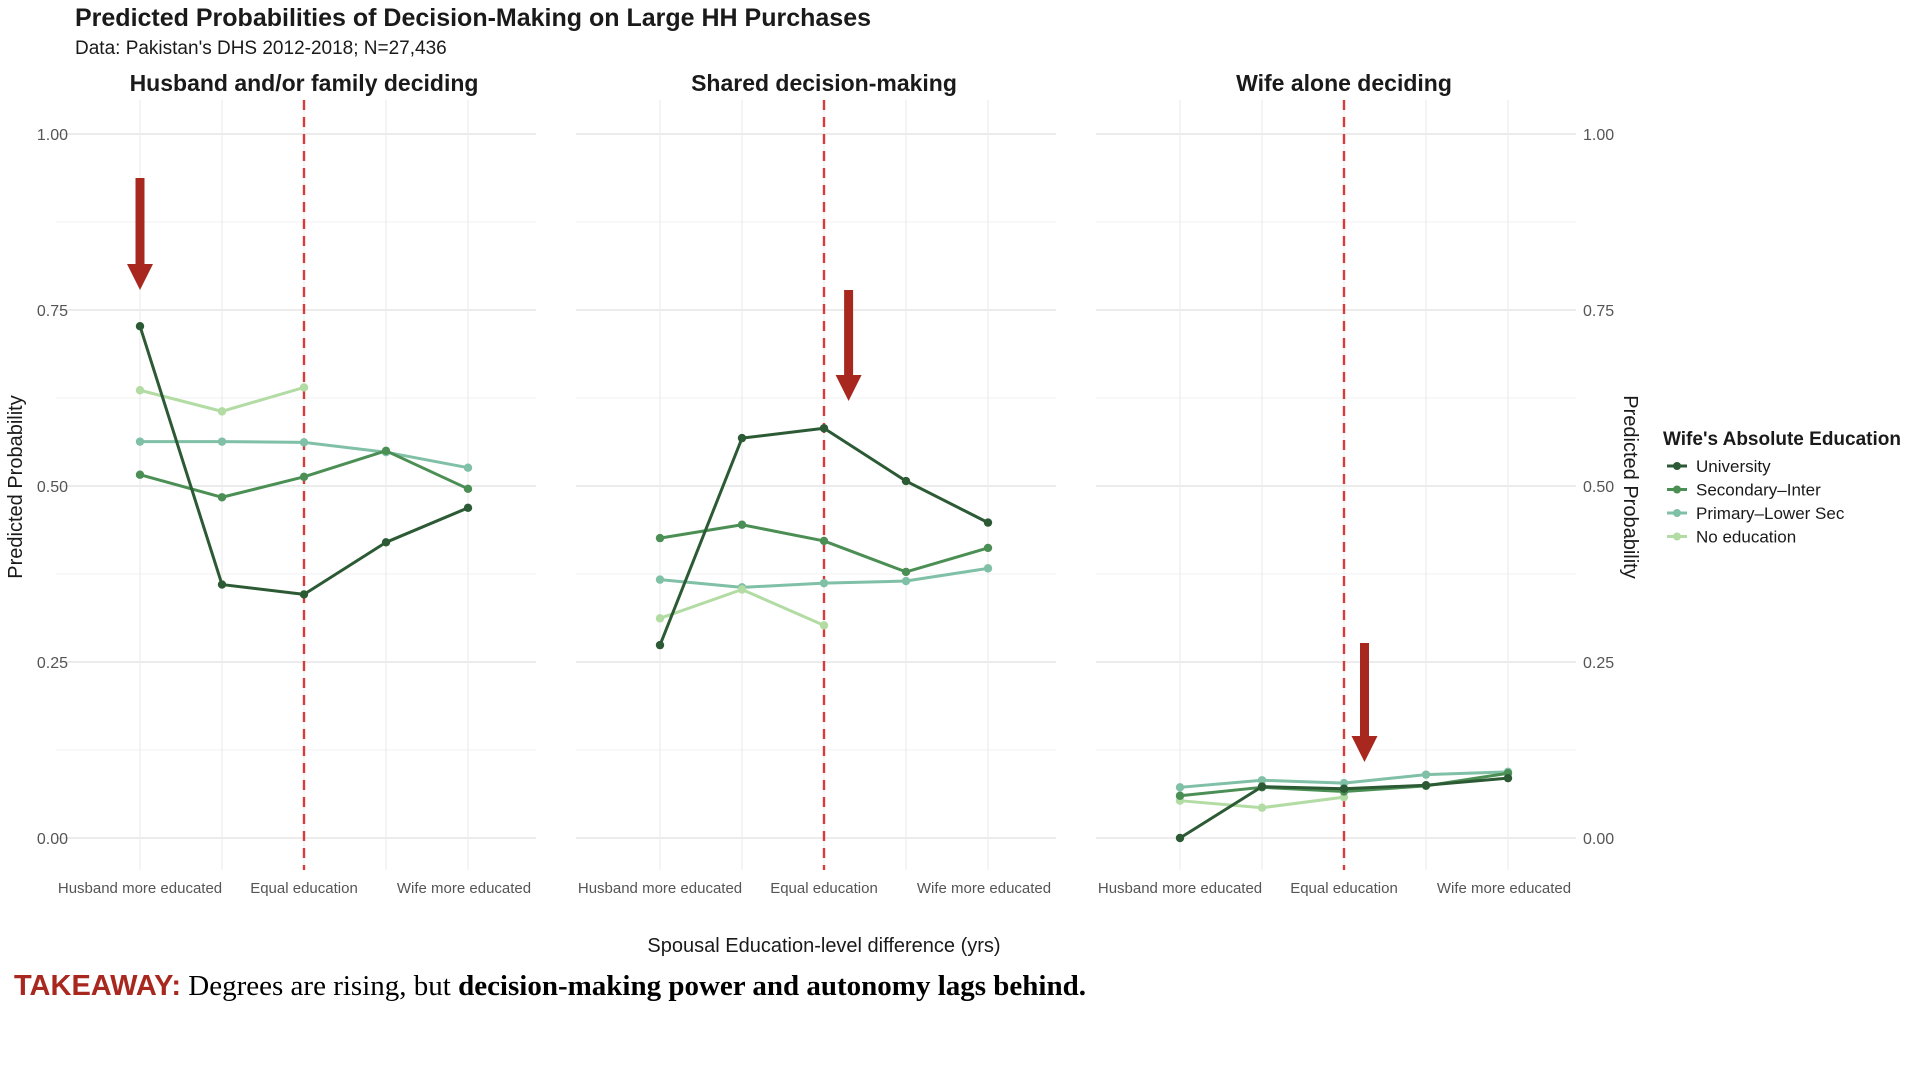 The image size is (1919, 1076). I want to click on legend-label: Secondary–Inter, so click(1758, 490).